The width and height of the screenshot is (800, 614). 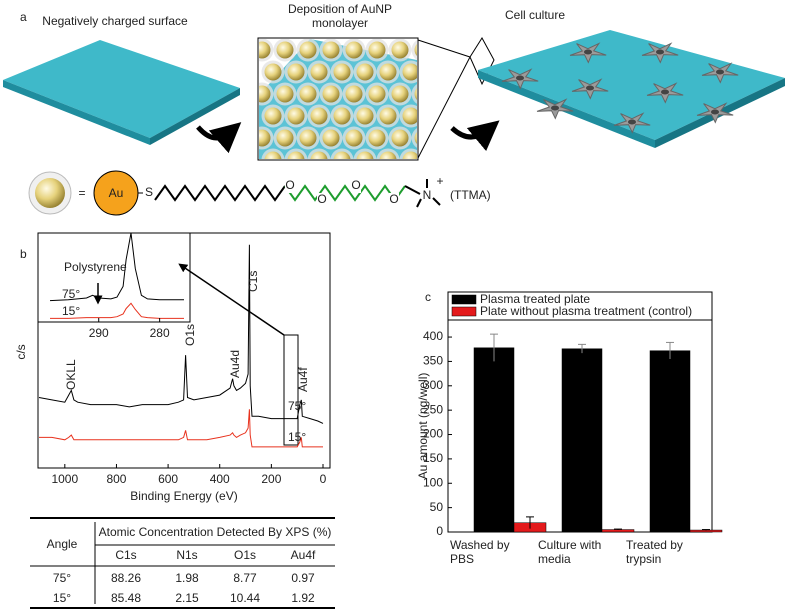 What do you see at coordinates (99, 333) in the screenshot?
I see `x-tick-label: 290` at bounding box center [99, 333].